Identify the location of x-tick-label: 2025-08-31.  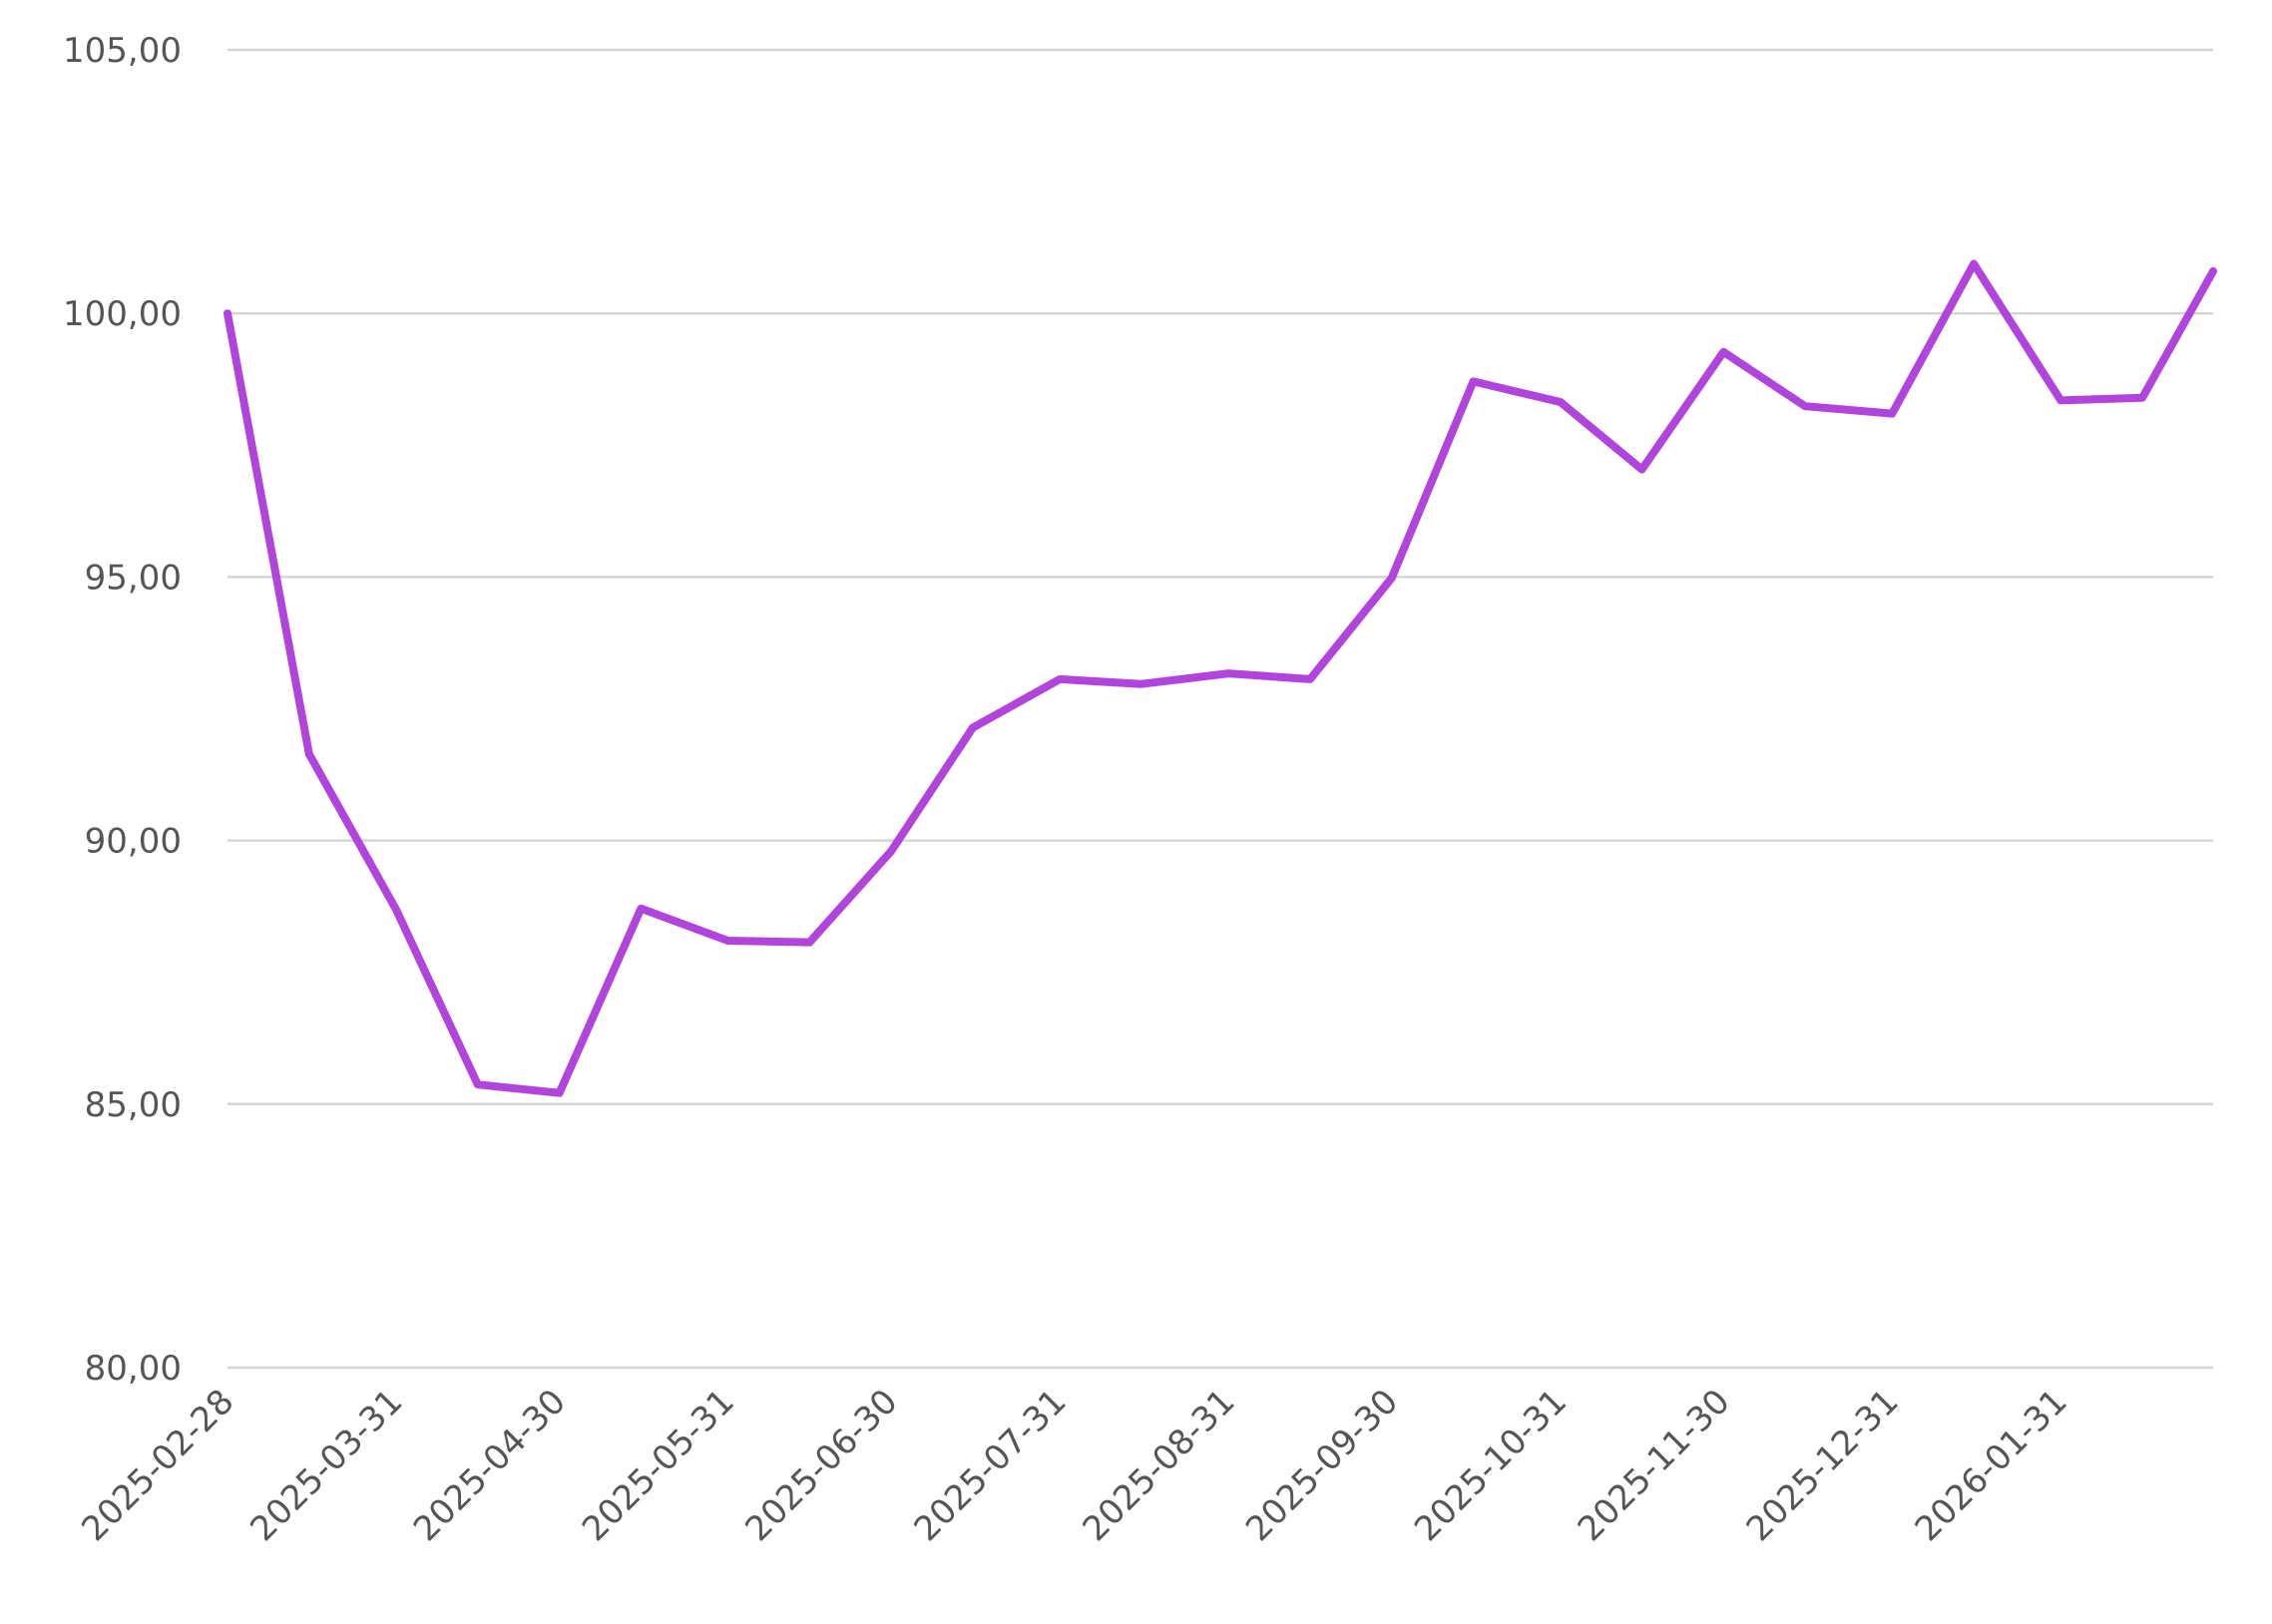
(1159, 1466).